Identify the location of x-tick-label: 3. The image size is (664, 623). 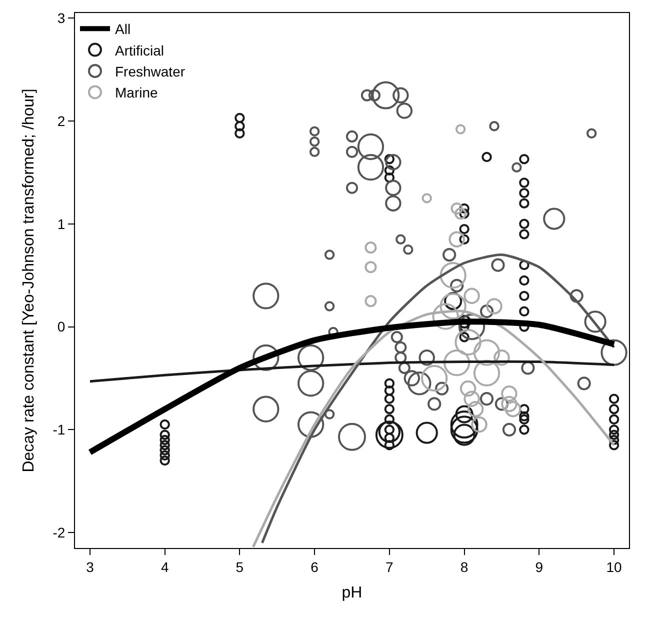
(90, 566).